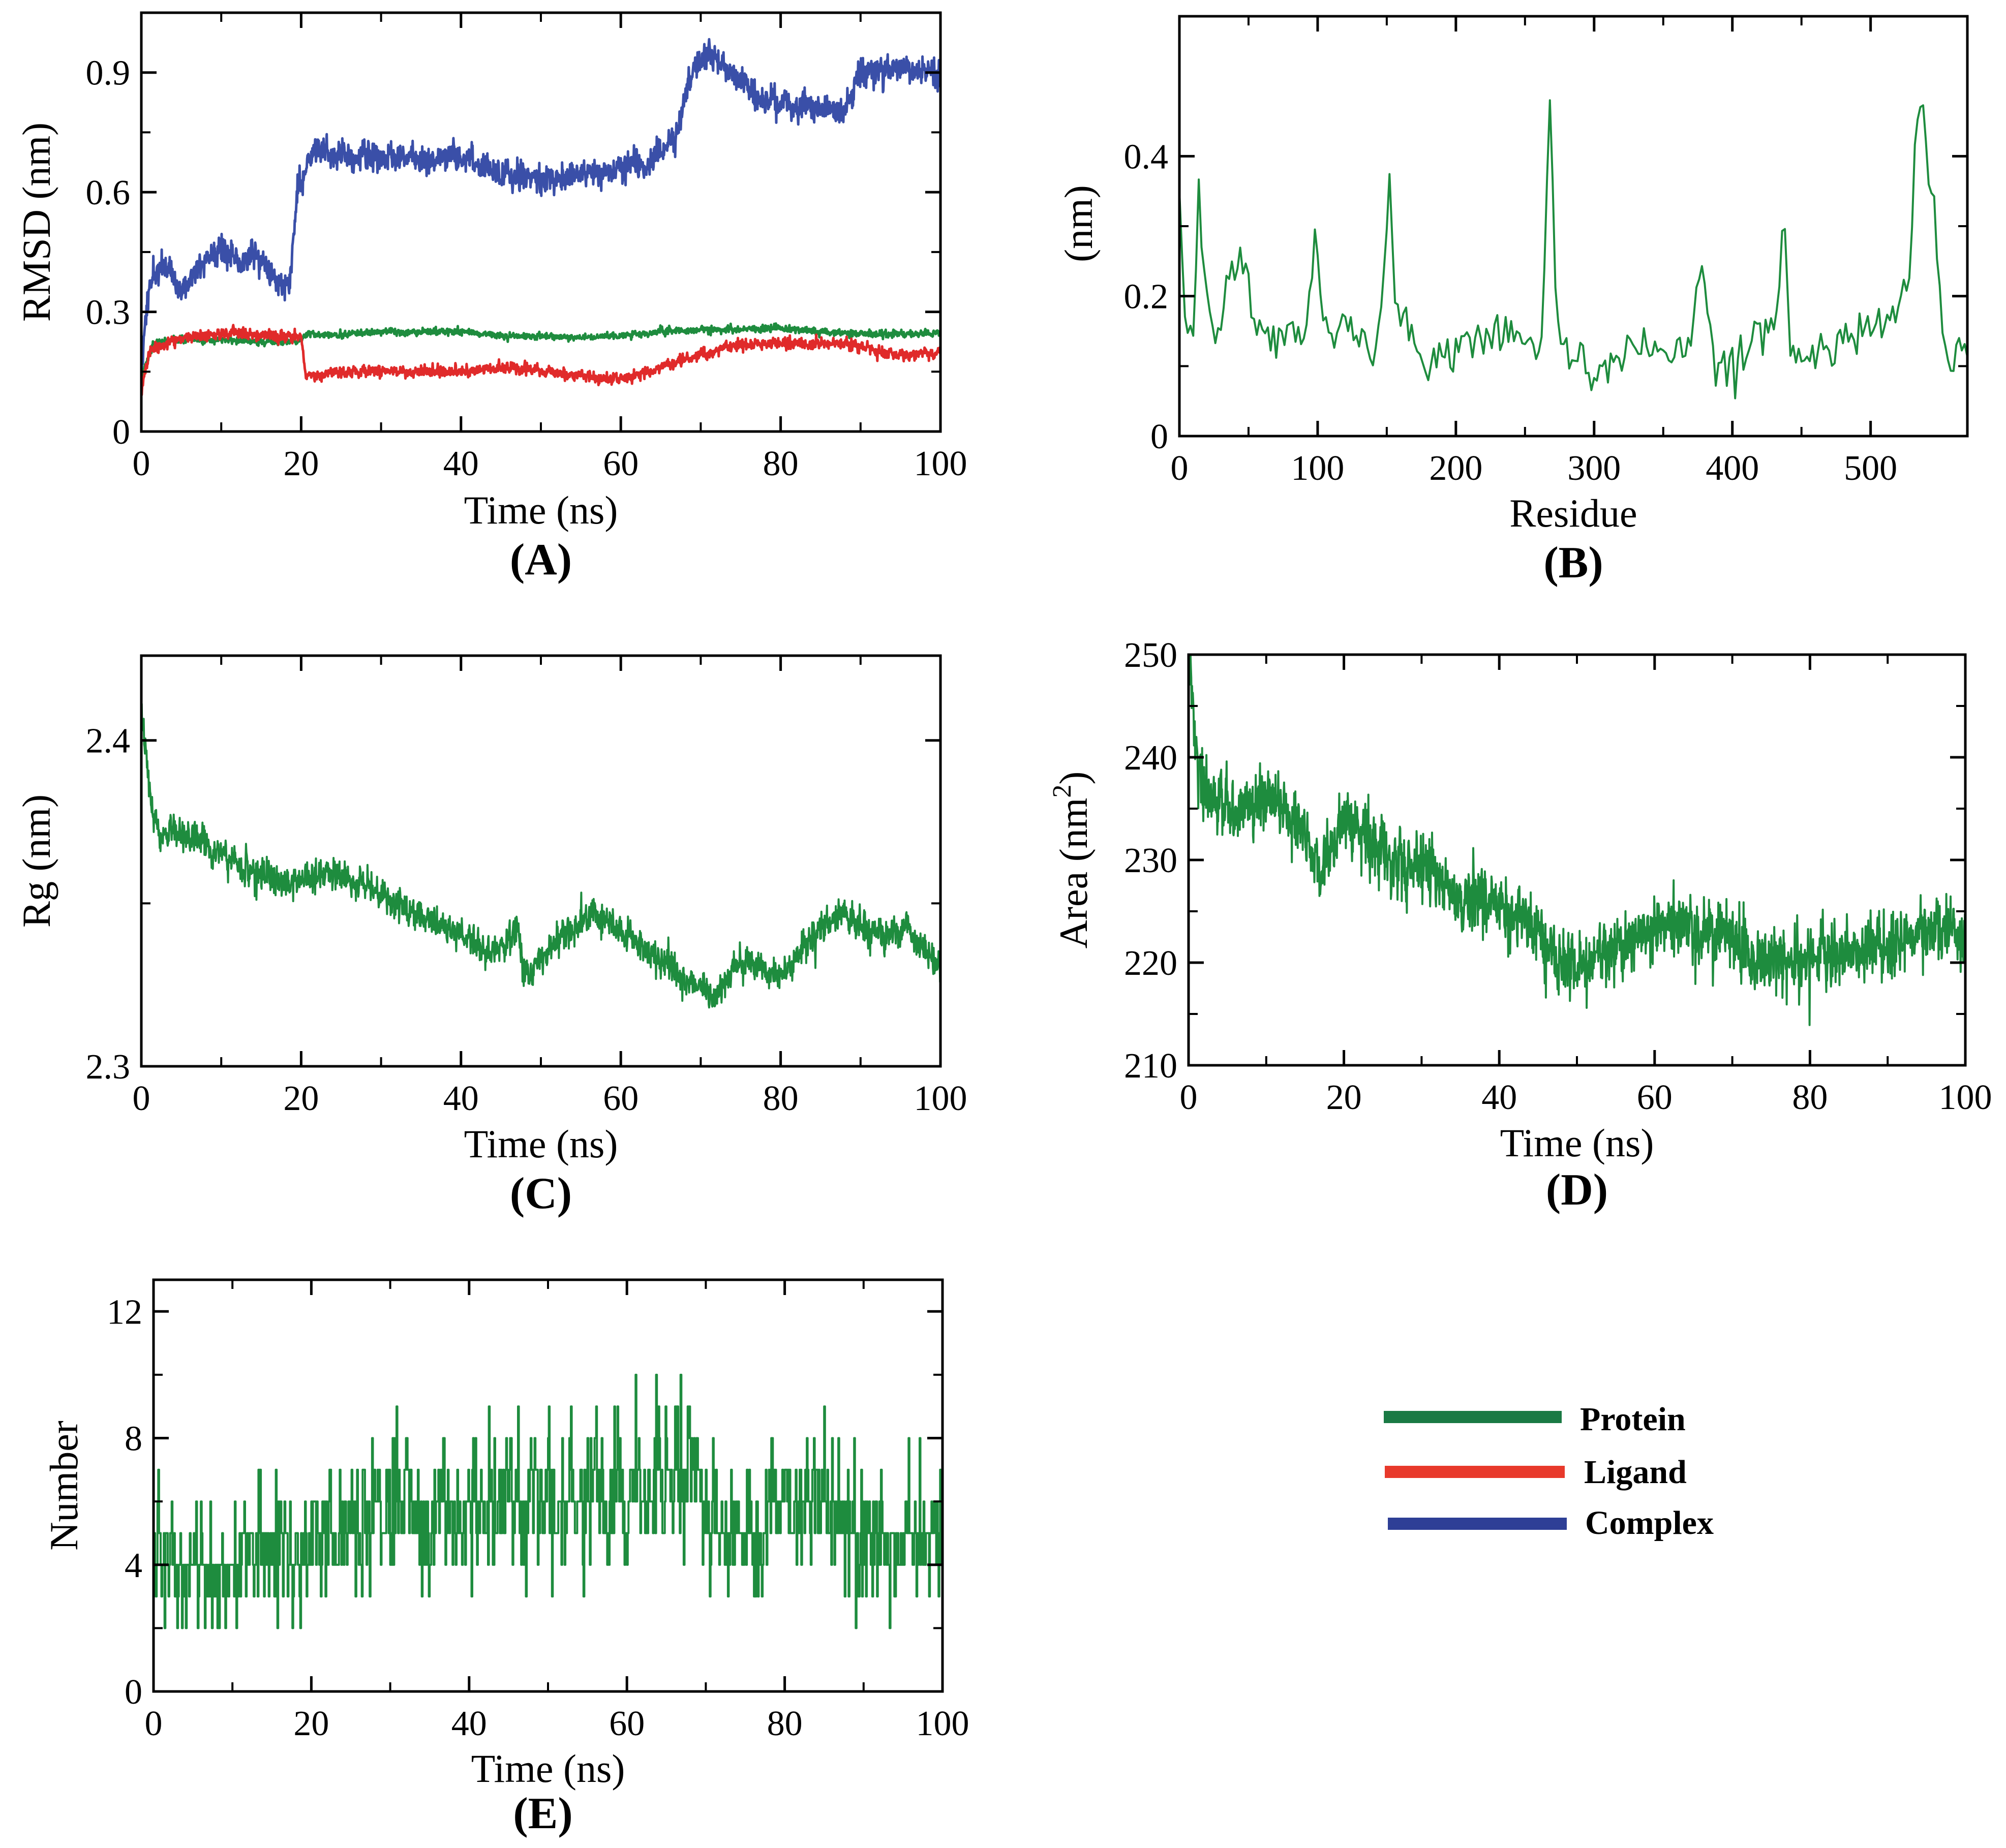 The height and width of the screenshot is (1848, 2006). Describe the element at coordinates (1732, 469) in the screenshot. I see `panel-b-xtick-label: 400` at that location.